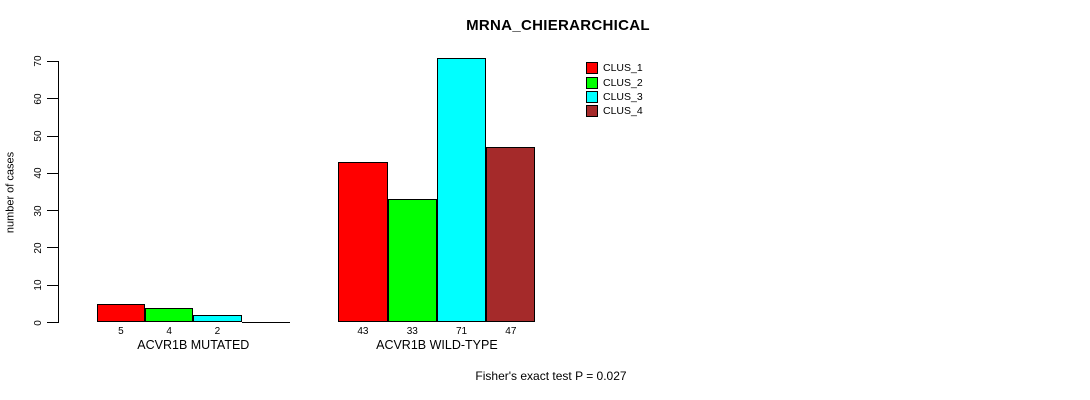 The height and width of the screenshot is (400, 1090). What do you see at coordinates (38, 61) in the screenshot?
I see `y-tick-label: 70` at bounding box center [38, 61].